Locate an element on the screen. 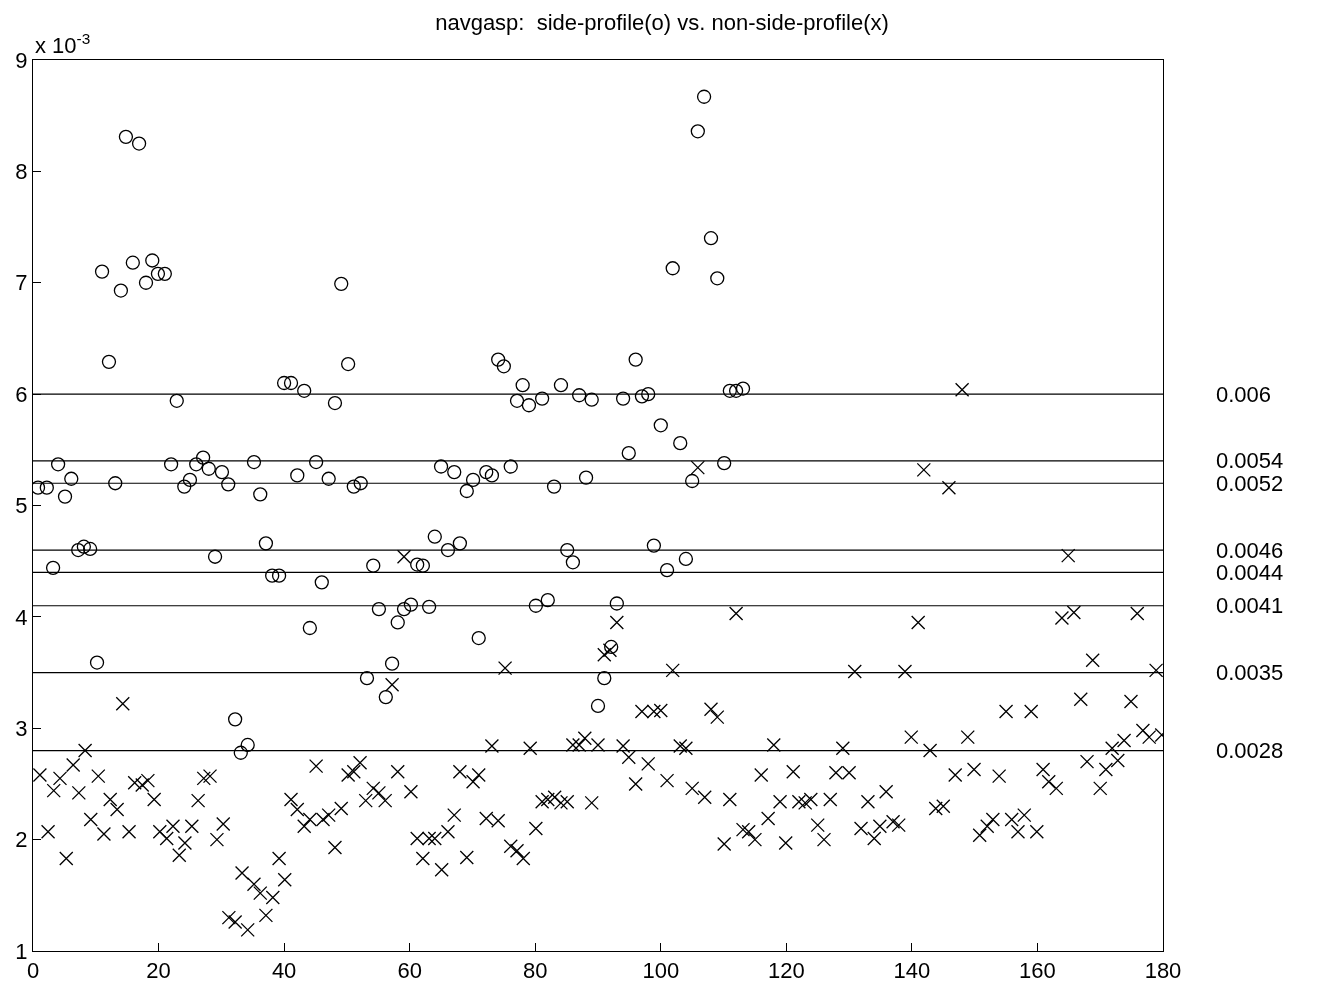 This screenshot has height=994, width=1324. text: 0.0054 is located at coordinates (1250, 460).